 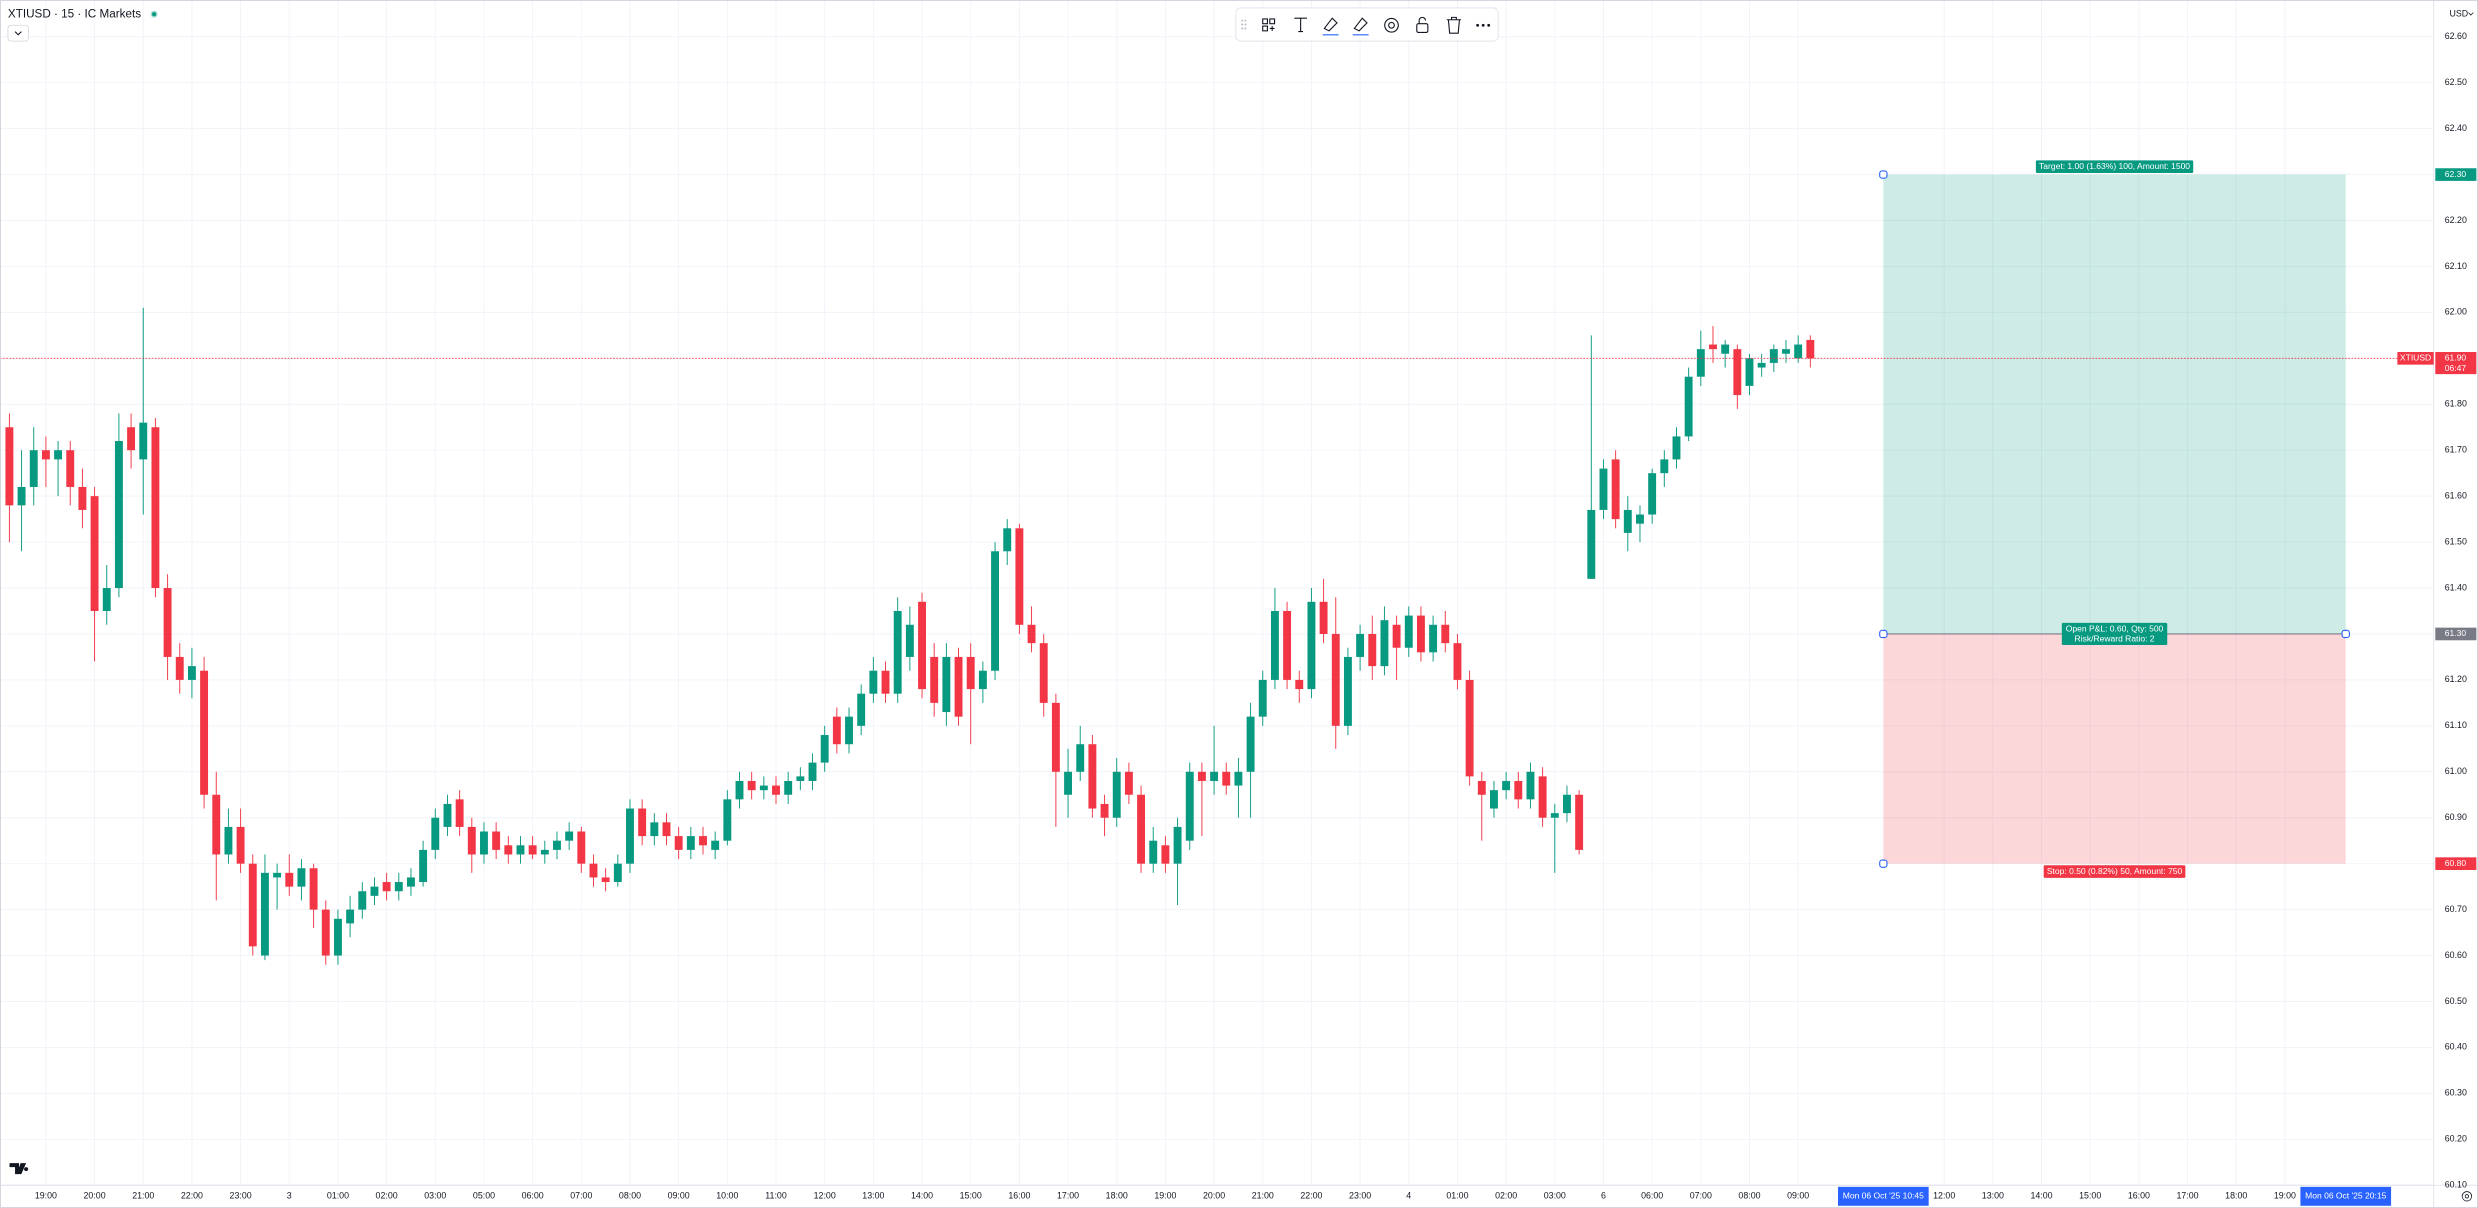 I want to click on axis-settings, so click(x=2467, y=1196).